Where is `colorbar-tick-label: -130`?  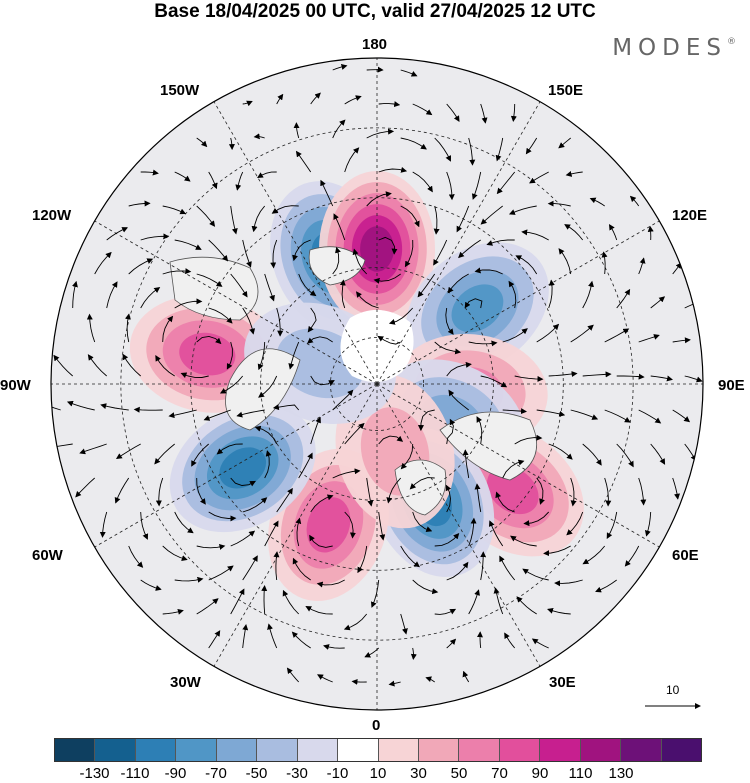
colorbar-tick-label: -130 is located at coordinates (94, 773).